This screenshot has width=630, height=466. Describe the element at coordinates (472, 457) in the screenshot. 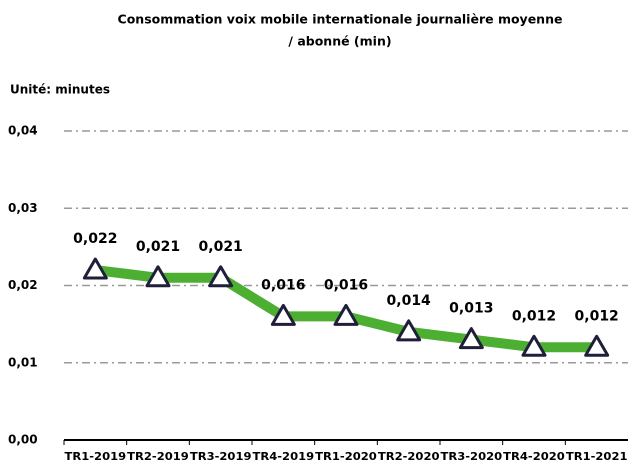

I see `x-tick-label: TR3-2020` at that location.